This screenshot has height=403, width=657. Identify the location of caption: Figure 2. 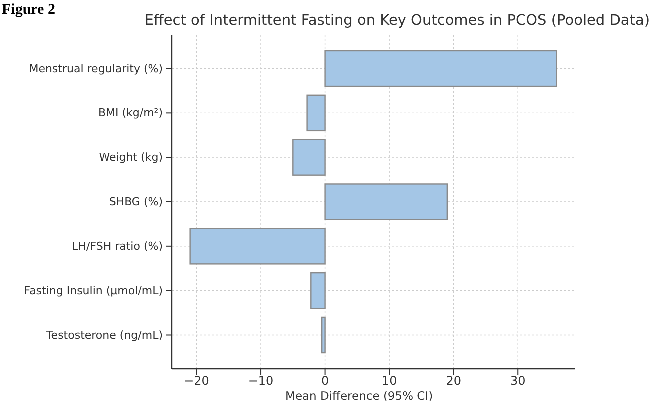
(29, 10).